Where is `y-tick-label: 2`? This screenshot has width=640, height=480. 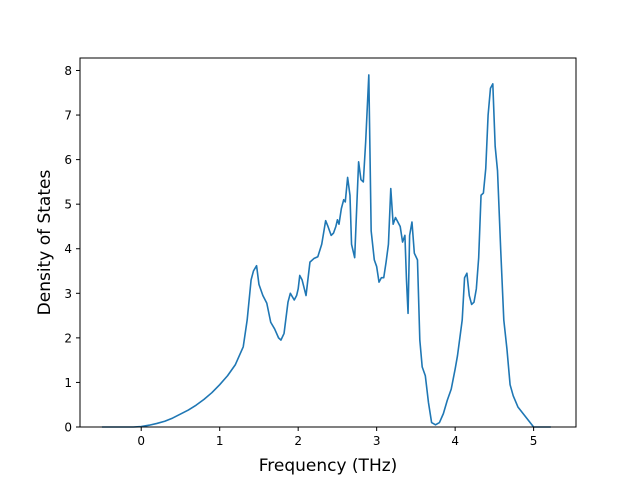 y-tick-label: 2 is located at coordinates (68, 338).